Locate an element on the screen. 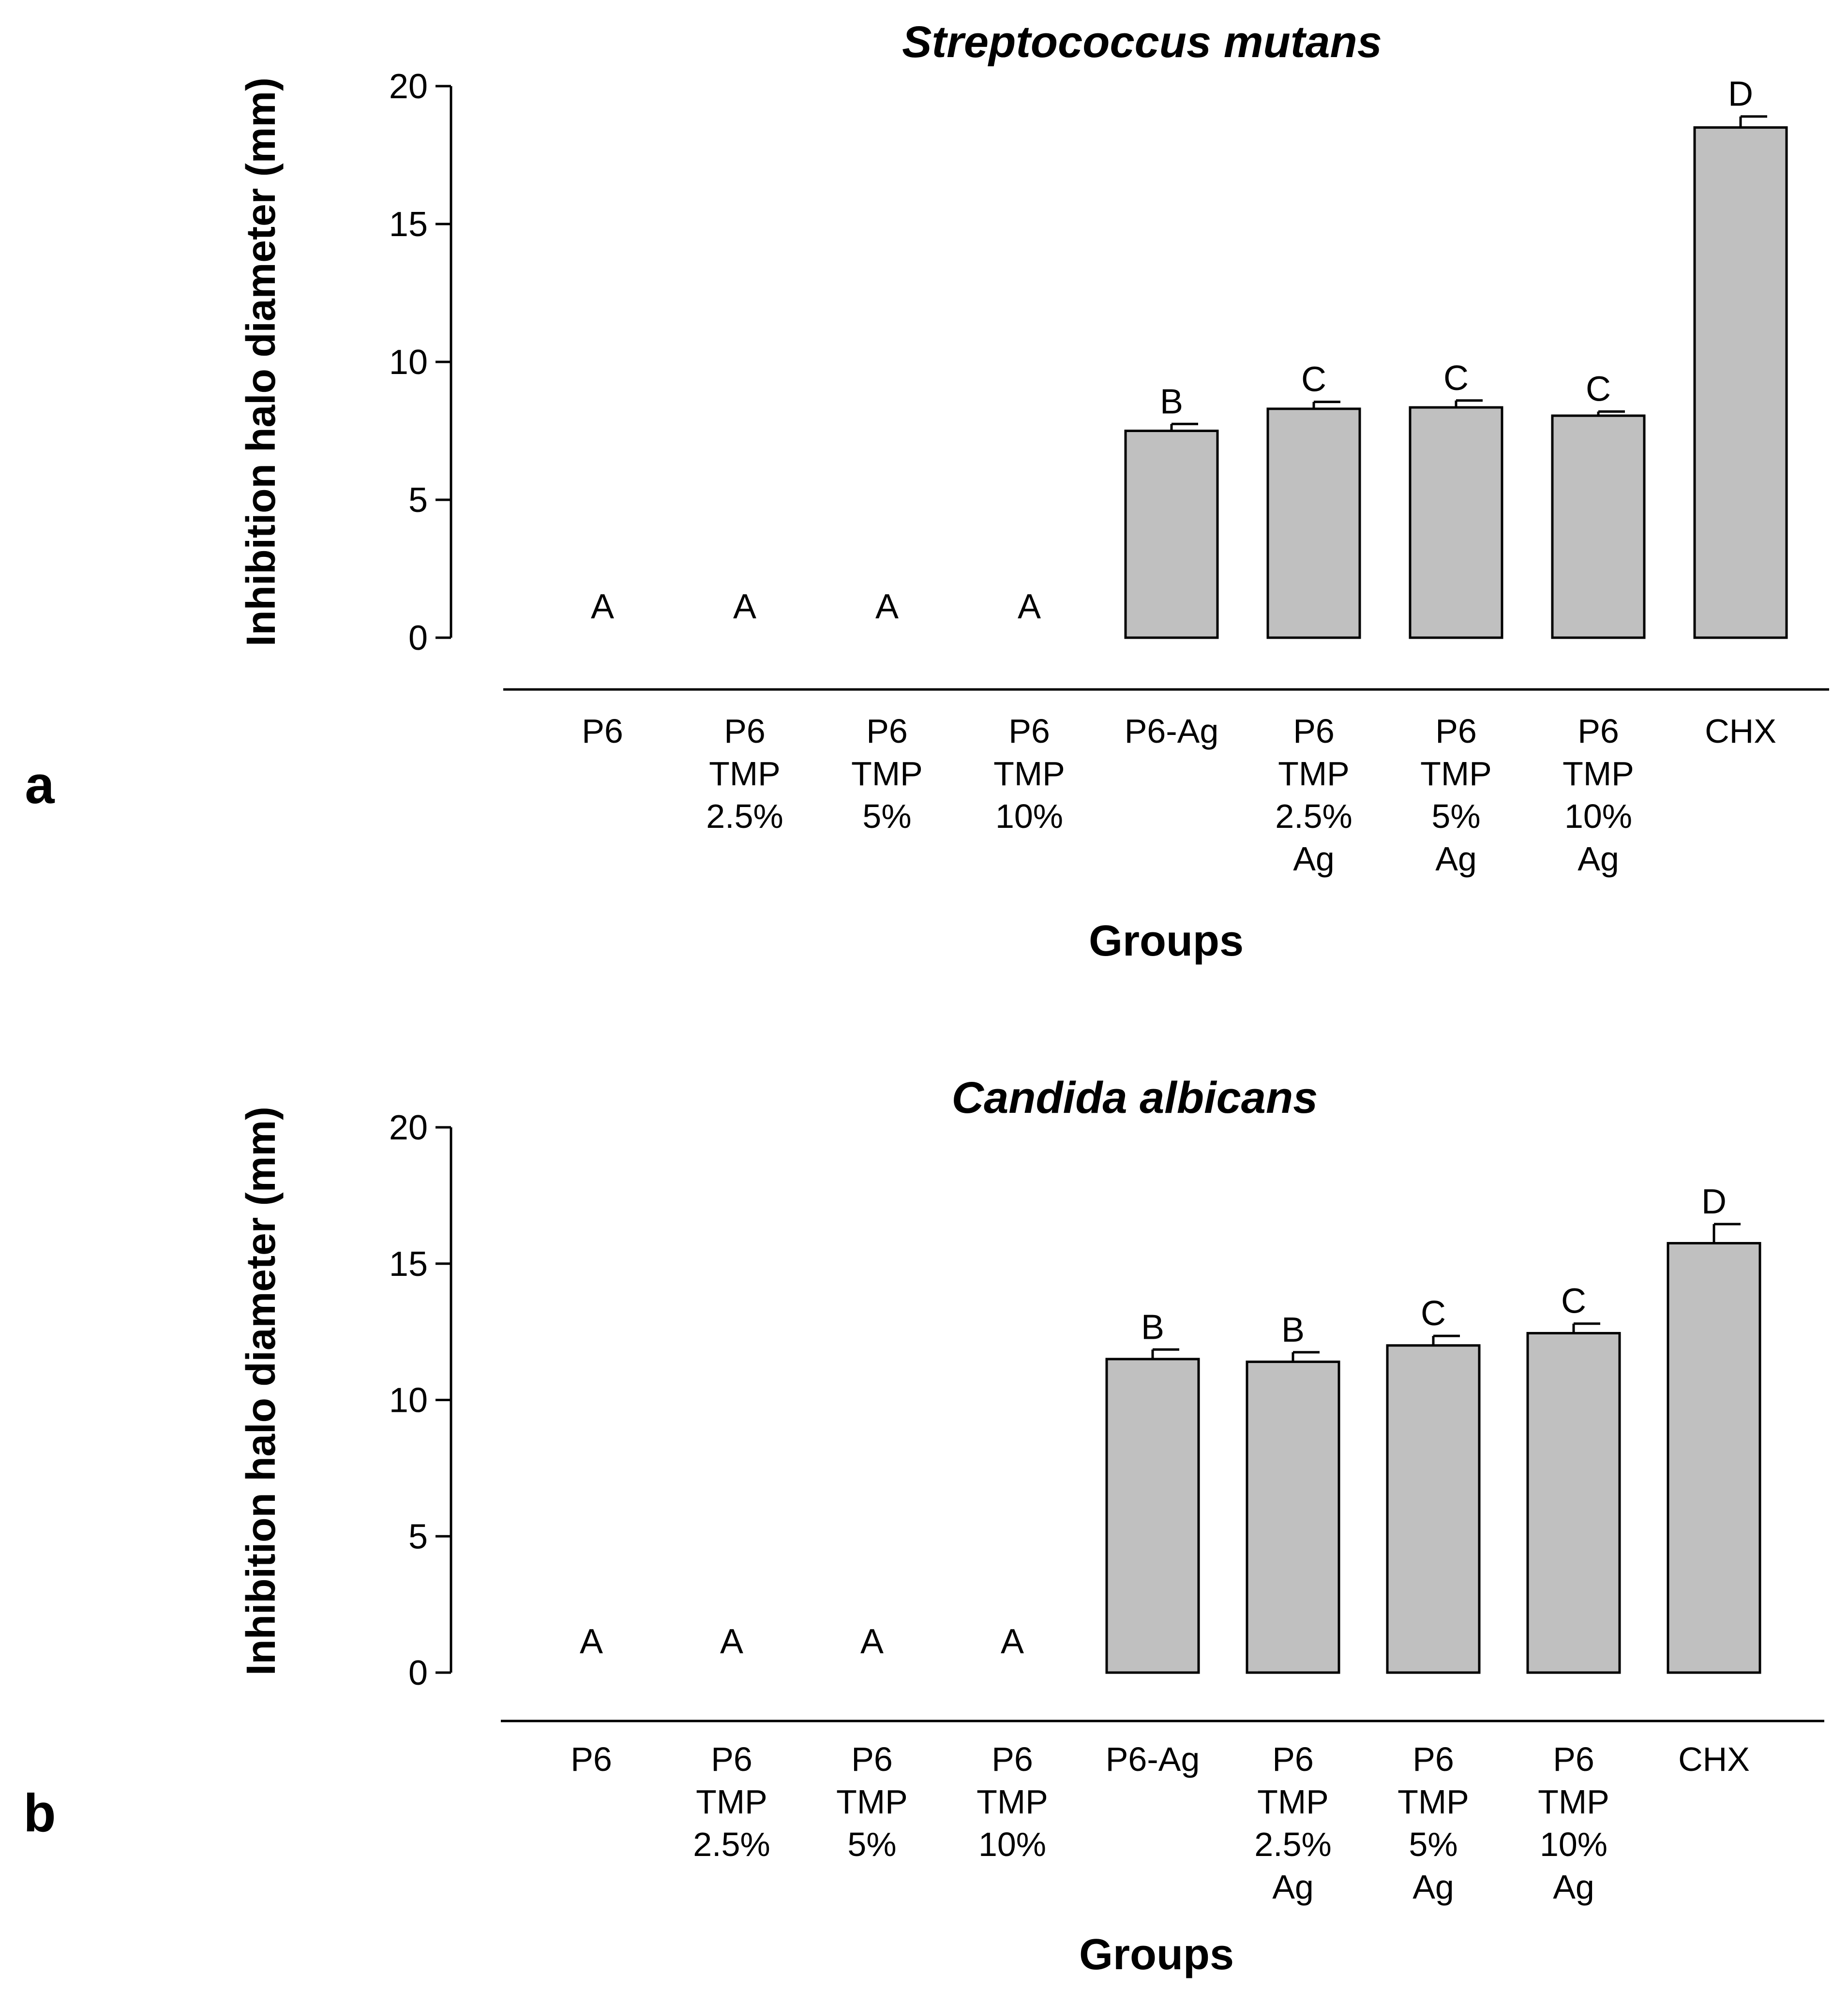 Image resolution: width=1848 pixels, height=1990 pixels. panel-letter: a is located at coordinates (40, 785).